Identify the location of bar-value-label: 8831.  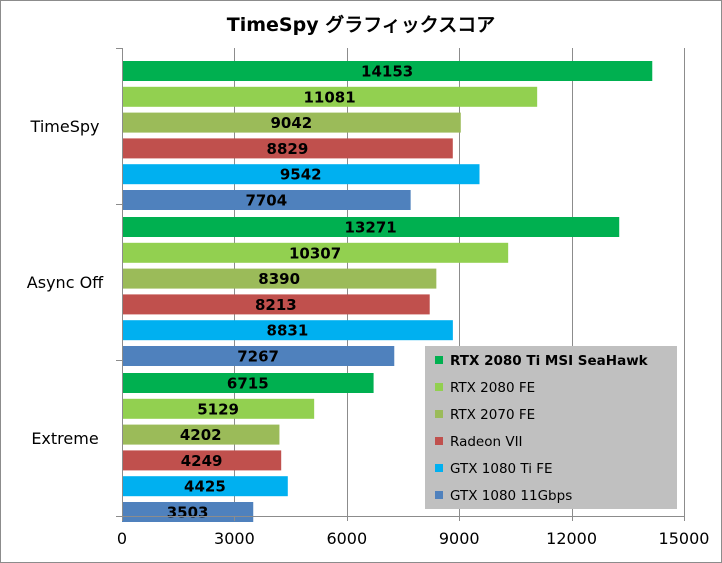
(288, 331).